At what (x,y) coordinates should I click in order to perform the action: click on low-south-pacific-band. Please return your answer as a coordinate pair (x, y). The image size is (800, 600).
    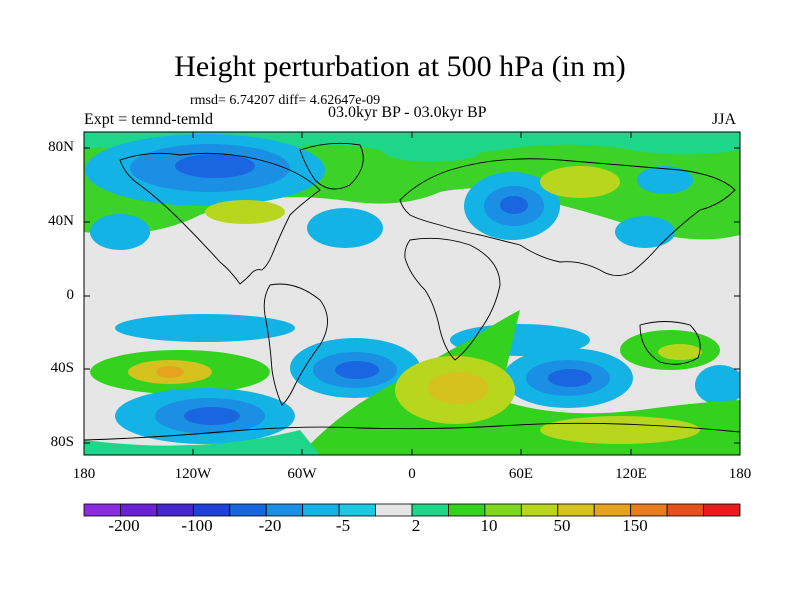
    Looking at the image, I should click on (205, 328).